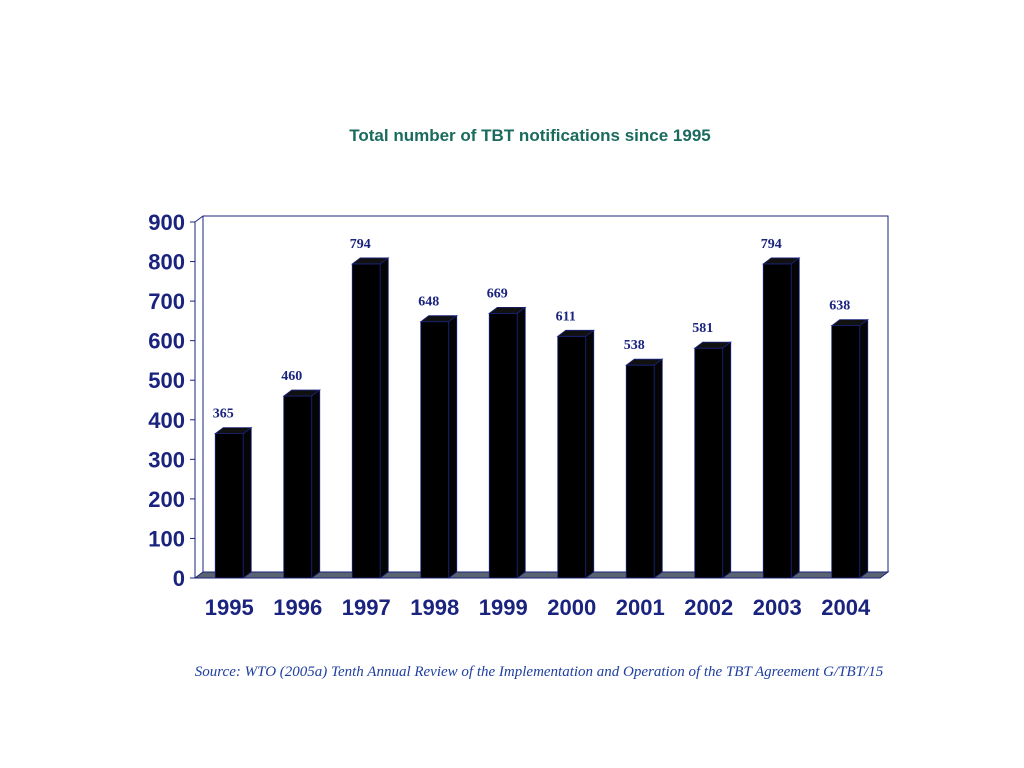 The height and width of the screenshot is (768, 1024). Describe the element at coordinates (166, 420) in the screenshot. I see `y-tick-label: 400` at that location.